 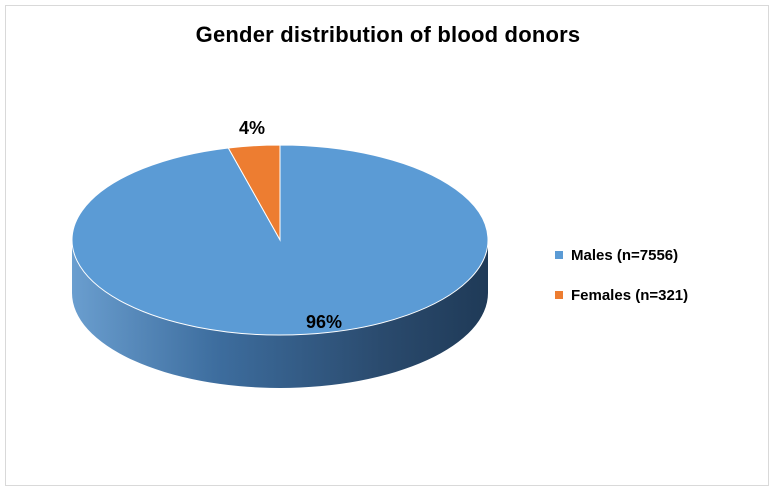 I want to click on legend-swatch-females, so click(x=559, y=295).